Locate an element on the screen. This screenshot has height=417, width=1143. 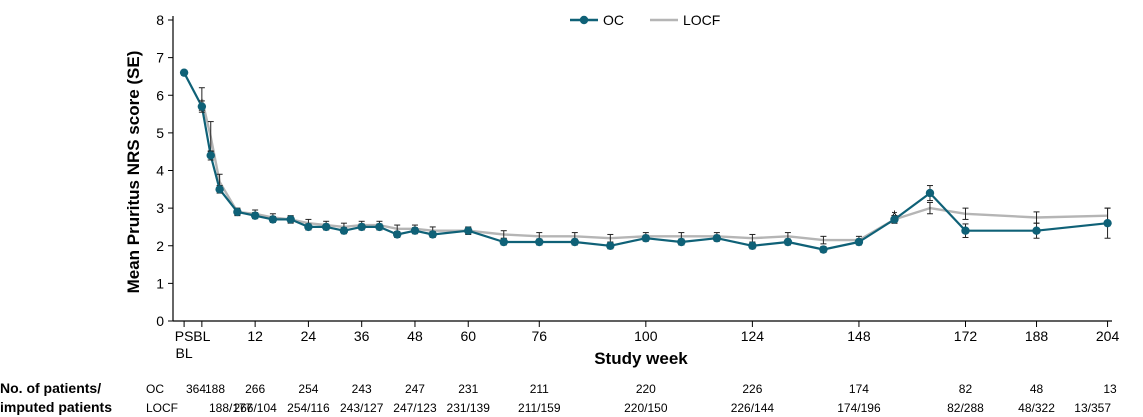
table-cell: 254 is located at coordinates (308, 389).